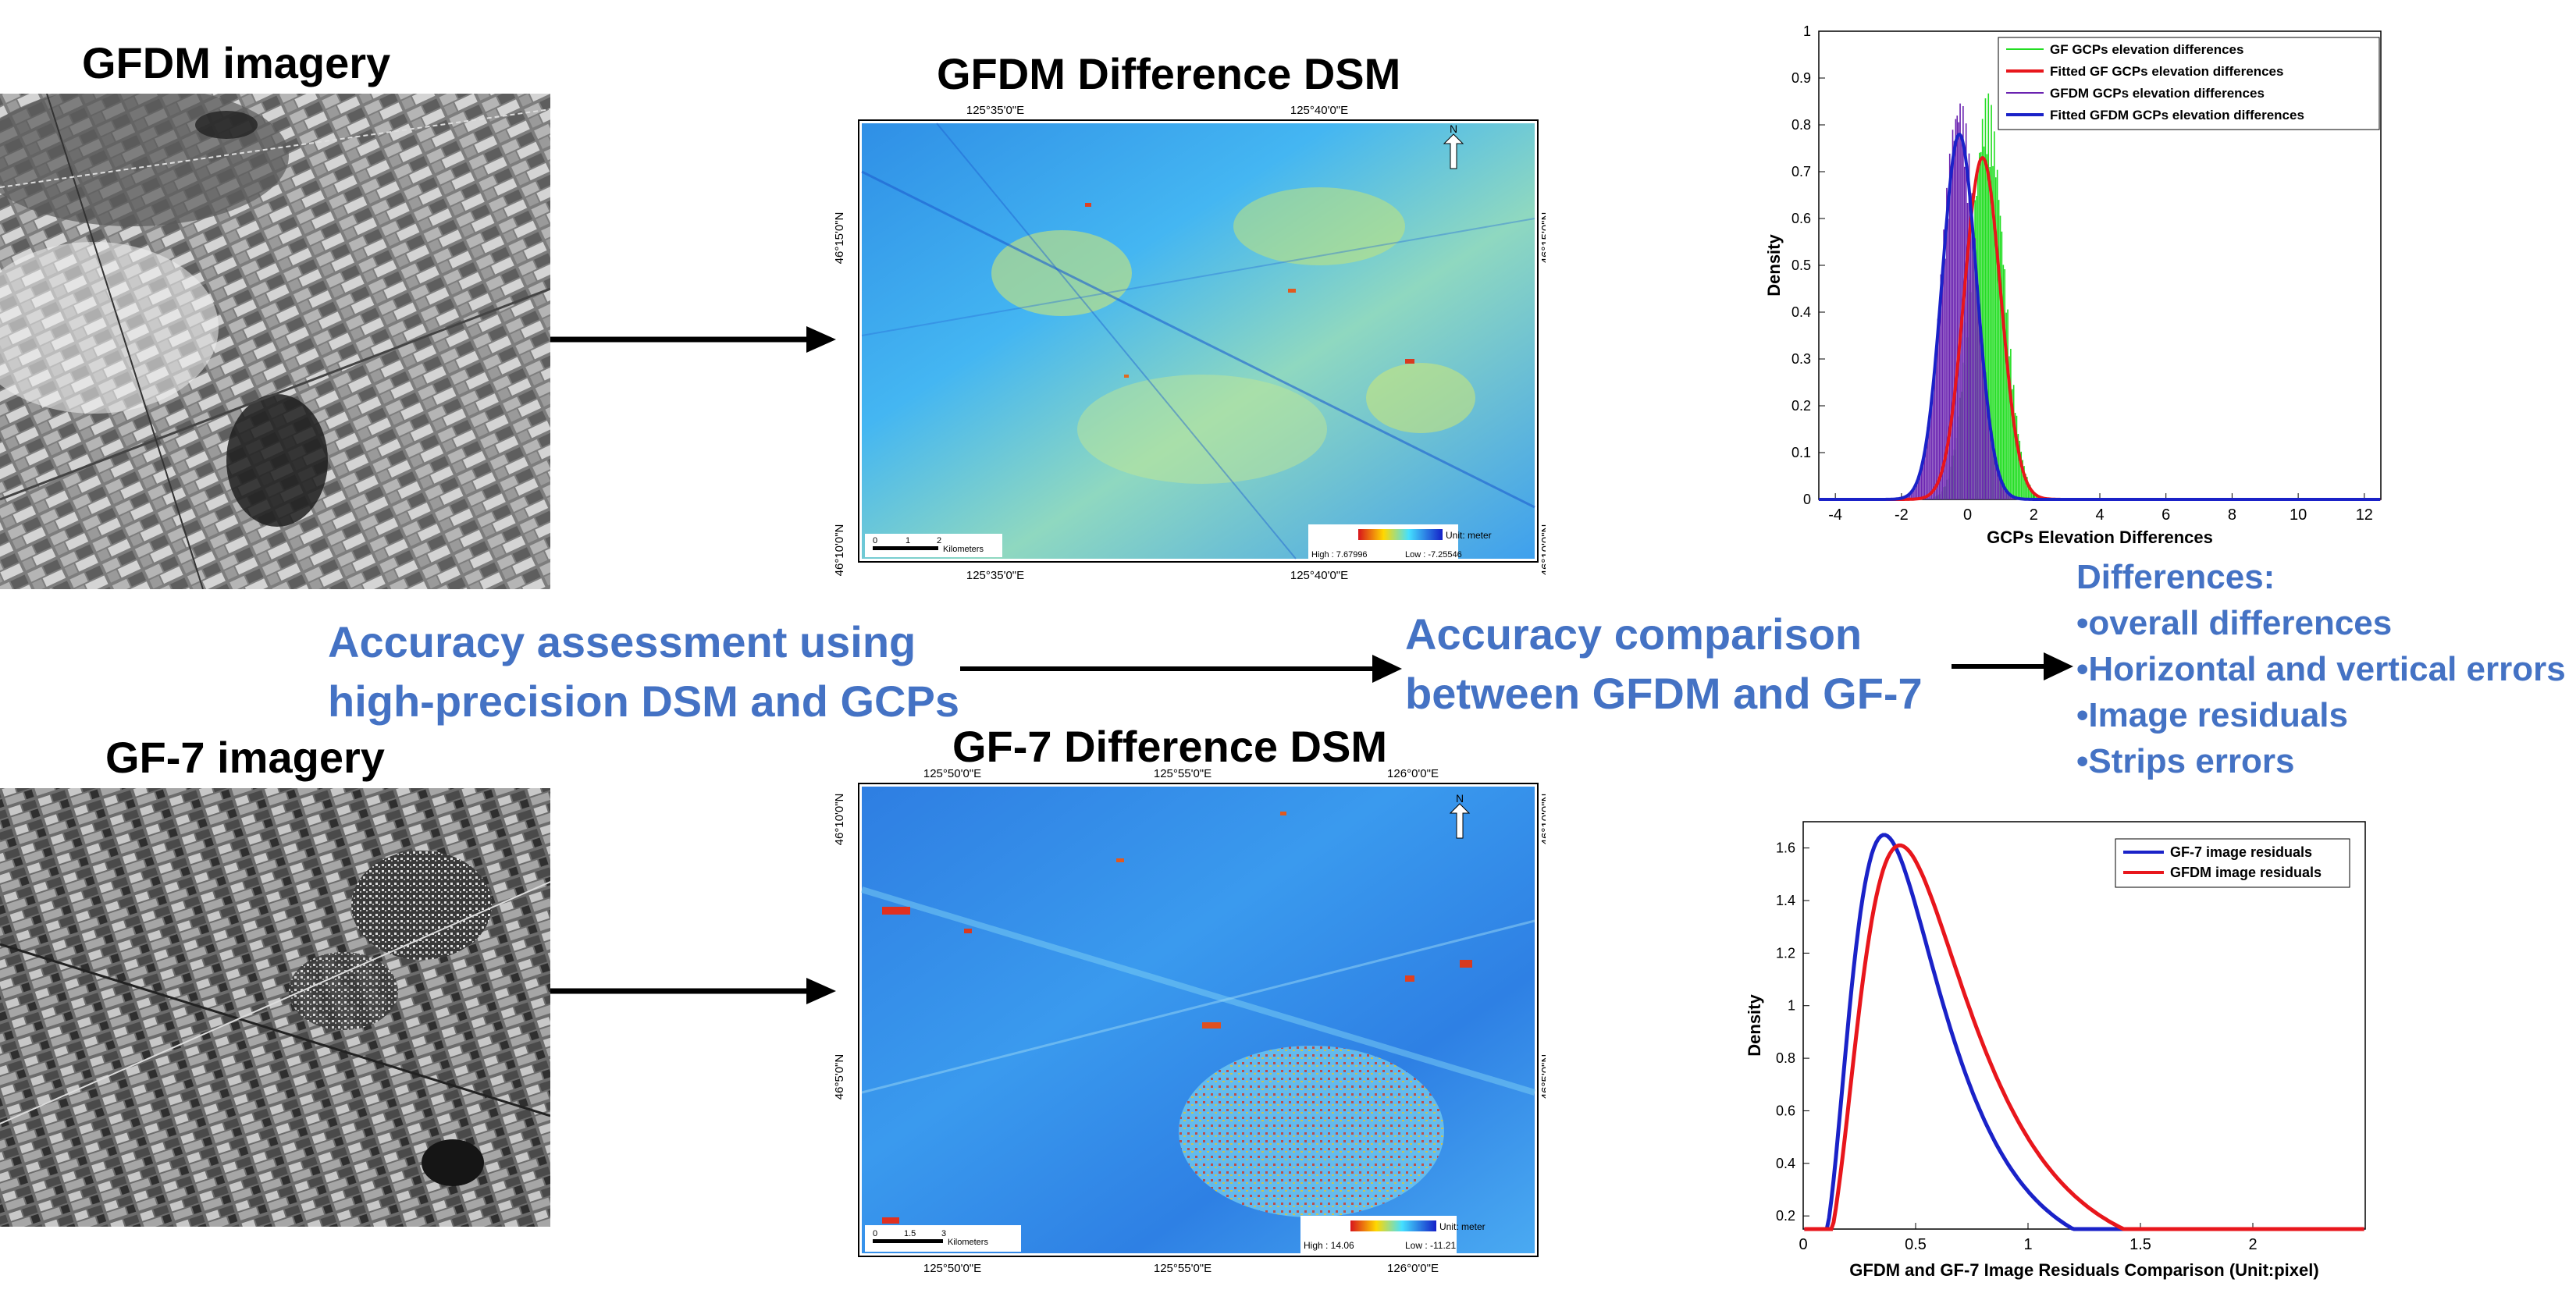 The width and height of the screenshot is (2576, 1311). What do you see at coordinates (1801, 452) in the screenshot?
I see `y-tick-label: 0.1` at bounding box center [1801, 452].